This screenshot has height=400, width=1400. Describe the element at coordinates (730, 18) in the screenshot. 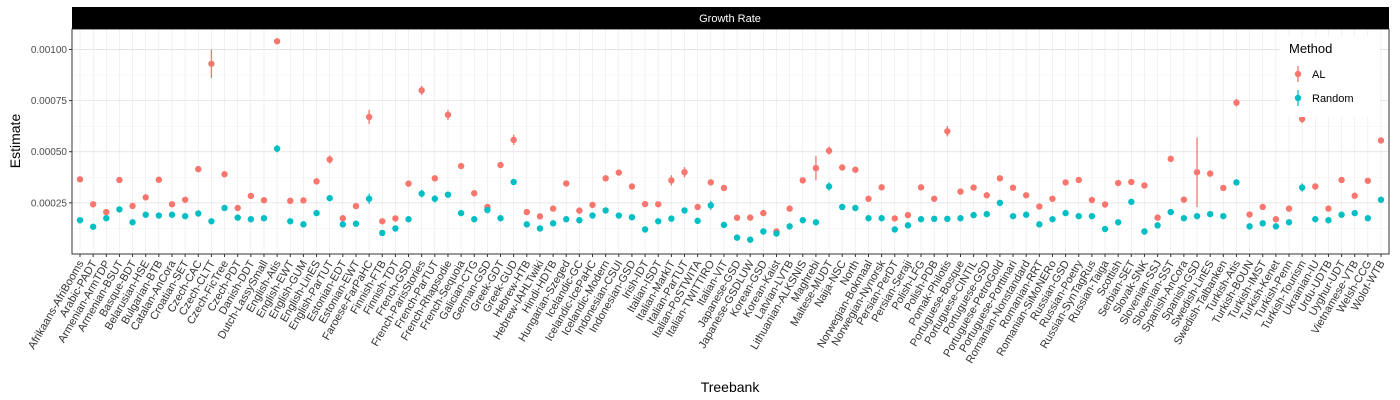

I see `facet-strip` at that location.